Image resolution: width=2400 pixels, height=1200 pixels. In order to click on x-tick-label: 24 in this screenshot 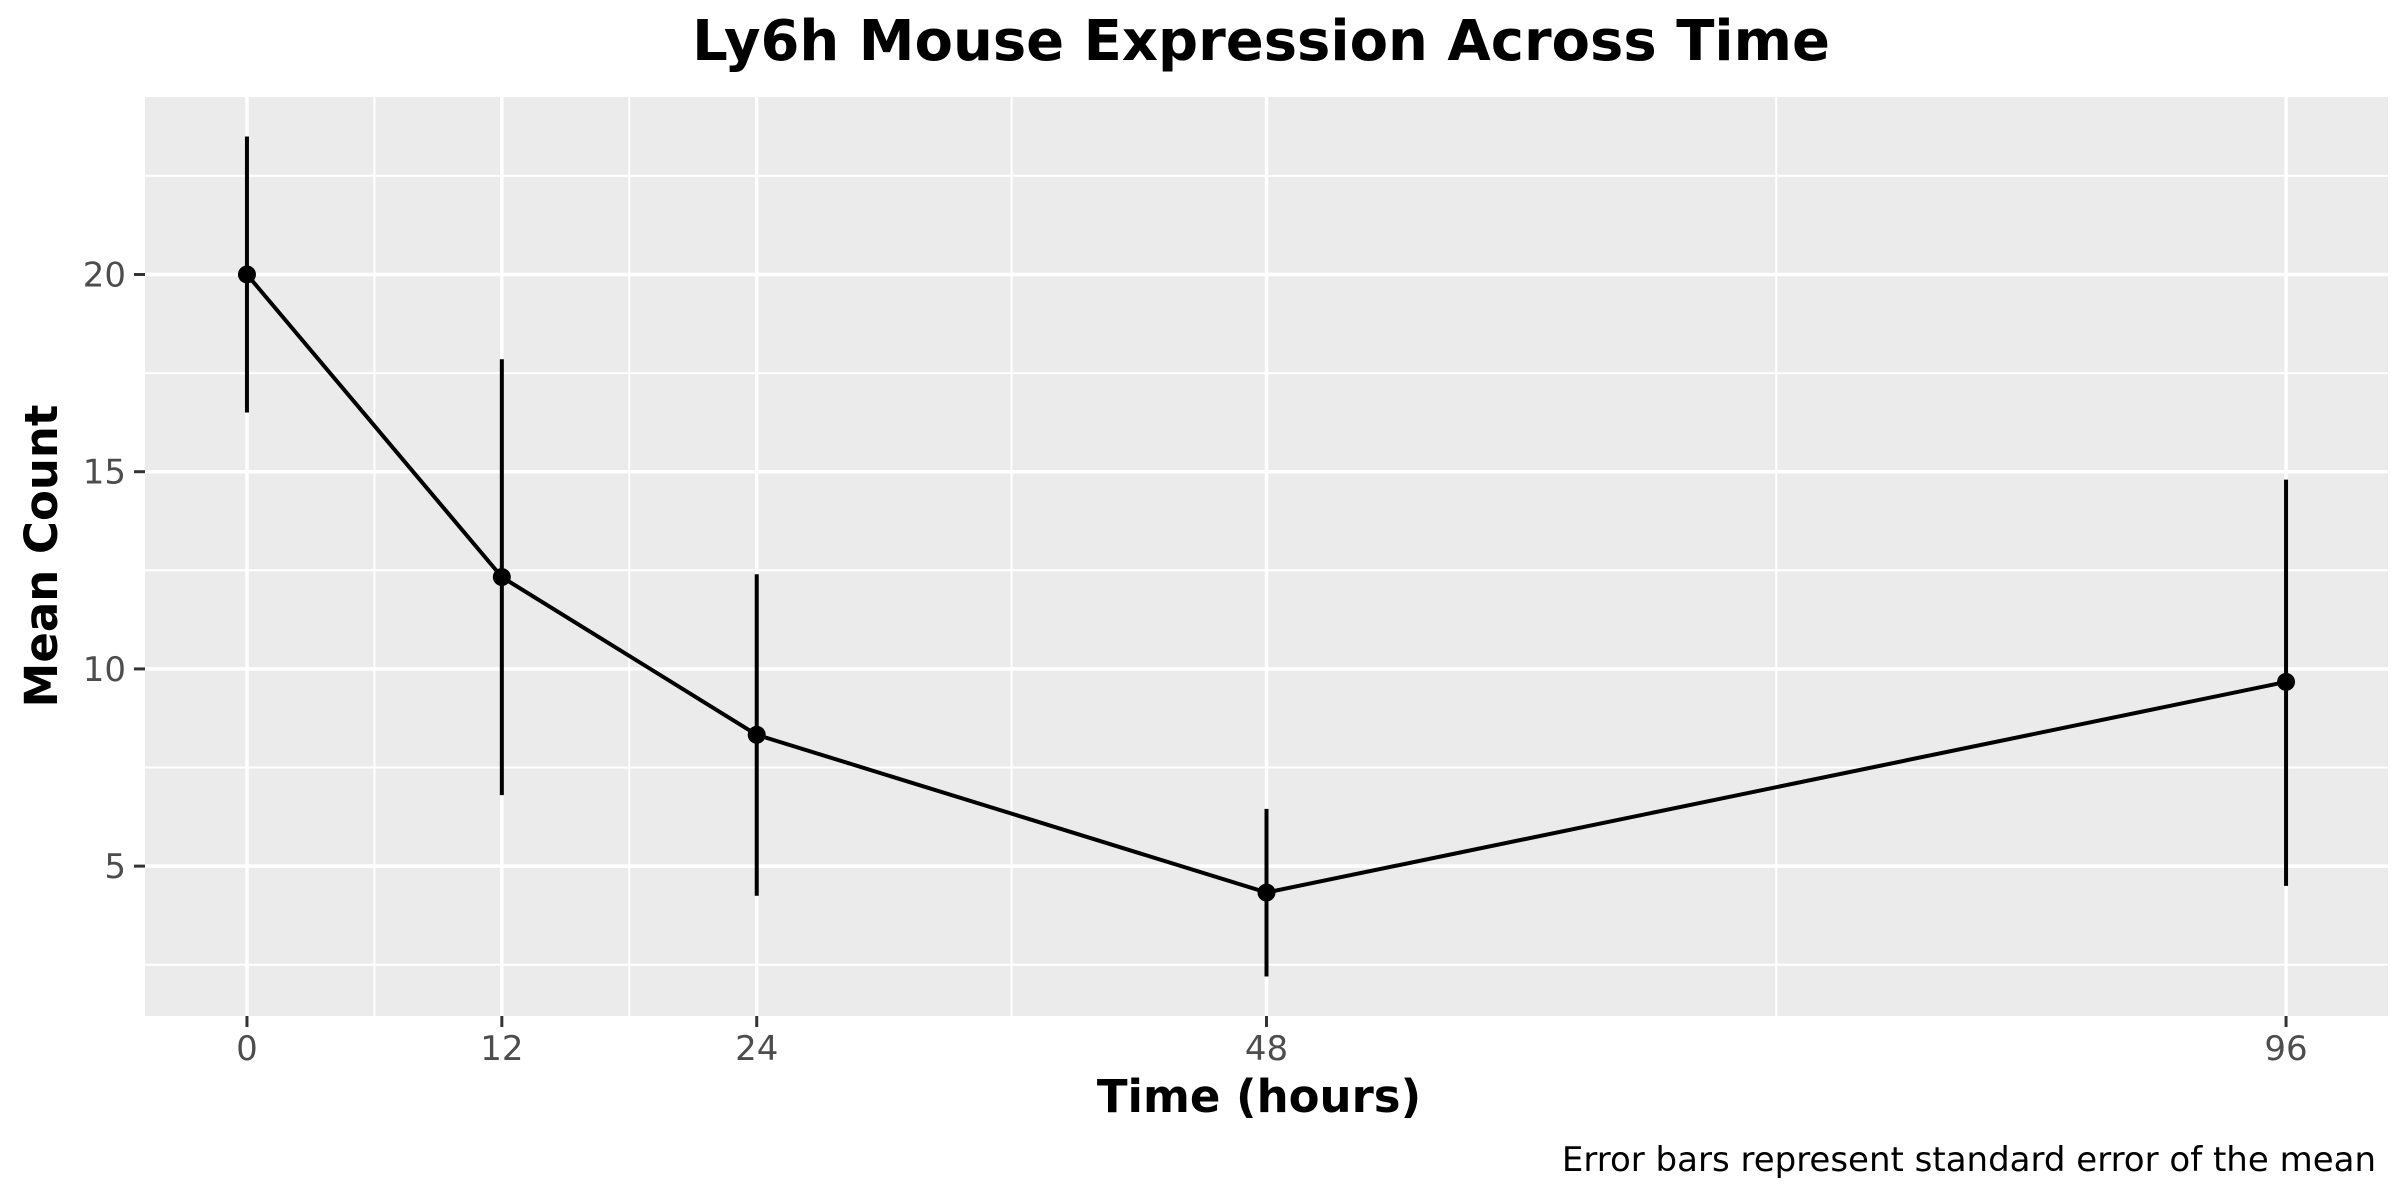, I will do `click(756, 1049)`.